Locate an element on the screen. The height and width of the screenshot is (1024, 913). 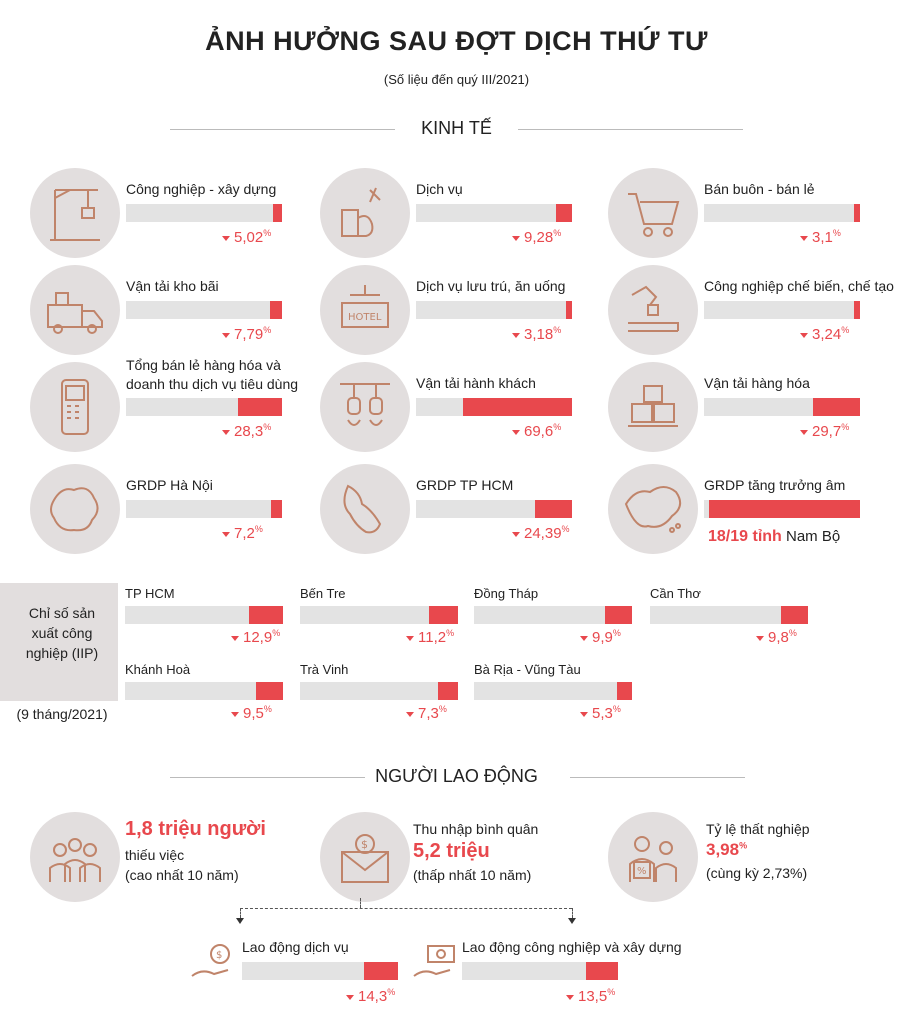
connector-right is located at coordinates (572, 913).